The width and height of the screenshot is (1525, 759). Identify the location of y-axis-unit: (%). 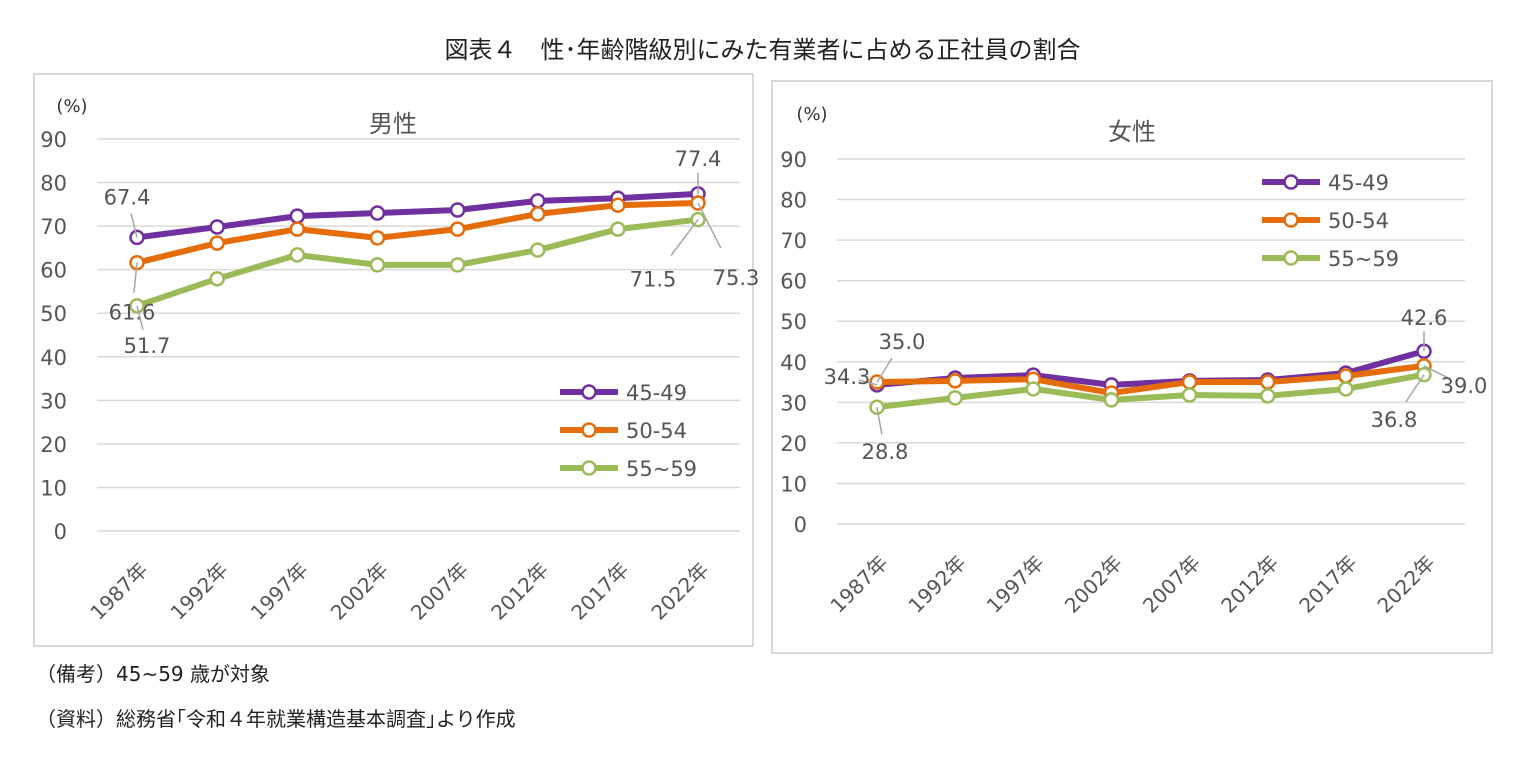
(811, 114).